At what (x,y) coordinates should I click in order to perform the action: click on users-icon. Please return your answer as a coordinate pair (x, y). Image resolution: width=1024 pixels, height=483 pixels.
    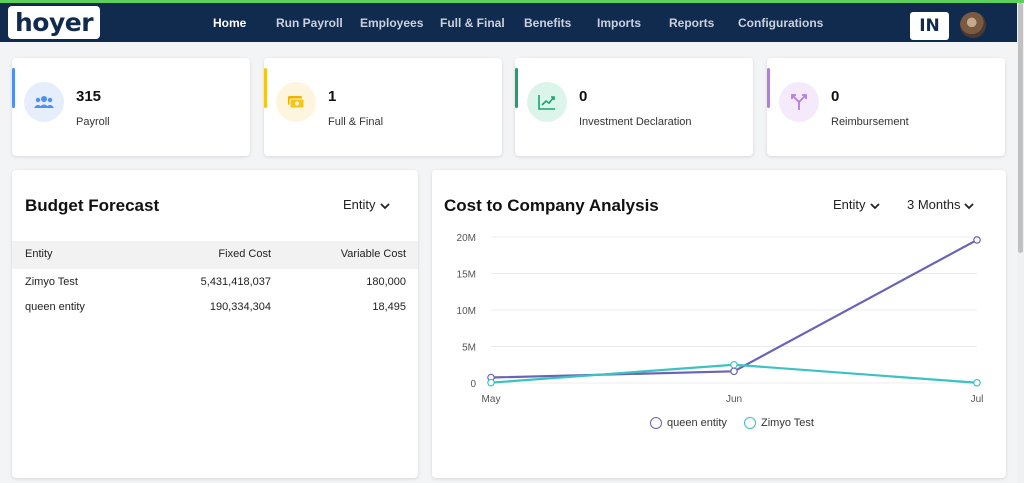
    Looking at the image, I should click on (44, 102).